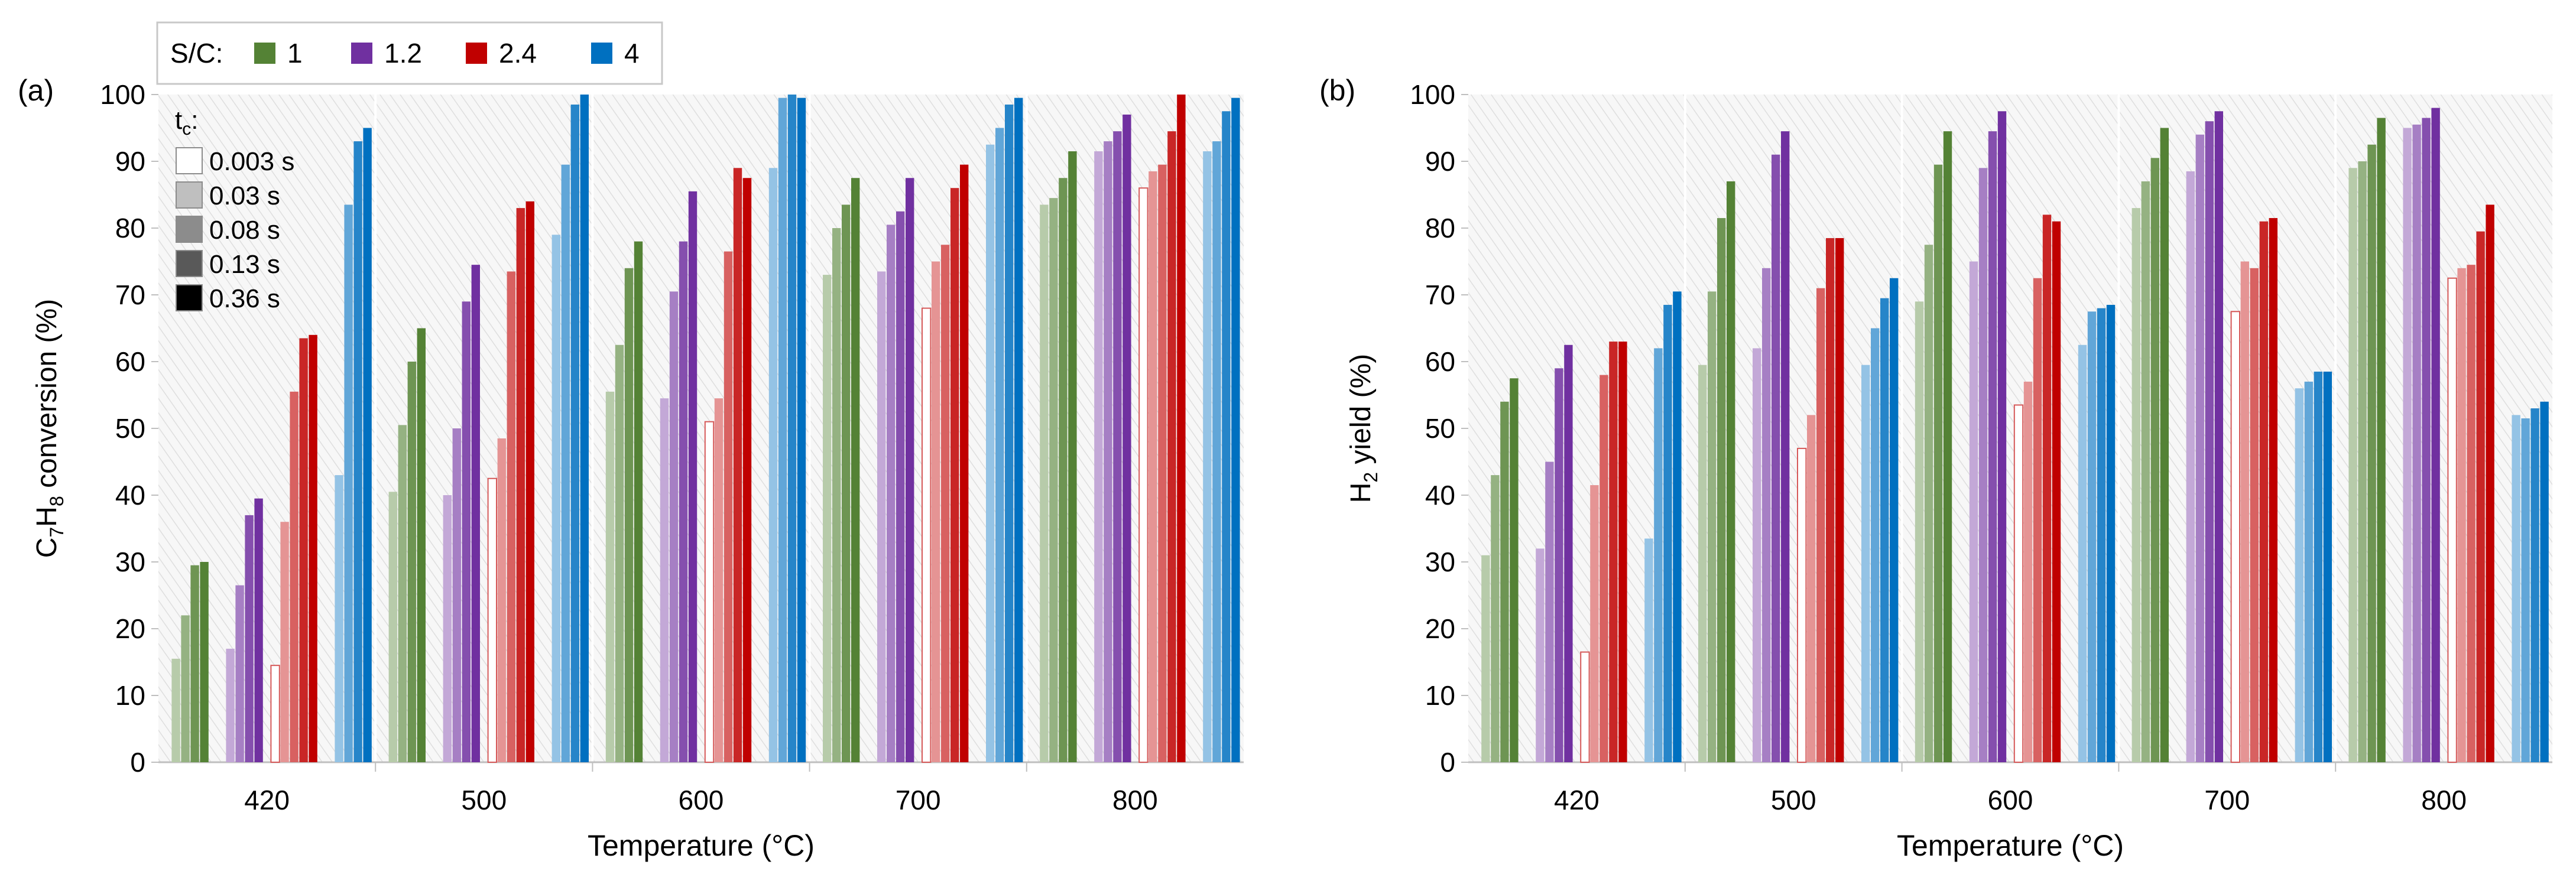  I want to click on bar-600-sc-2.4-tc-4, so click(747, 470).